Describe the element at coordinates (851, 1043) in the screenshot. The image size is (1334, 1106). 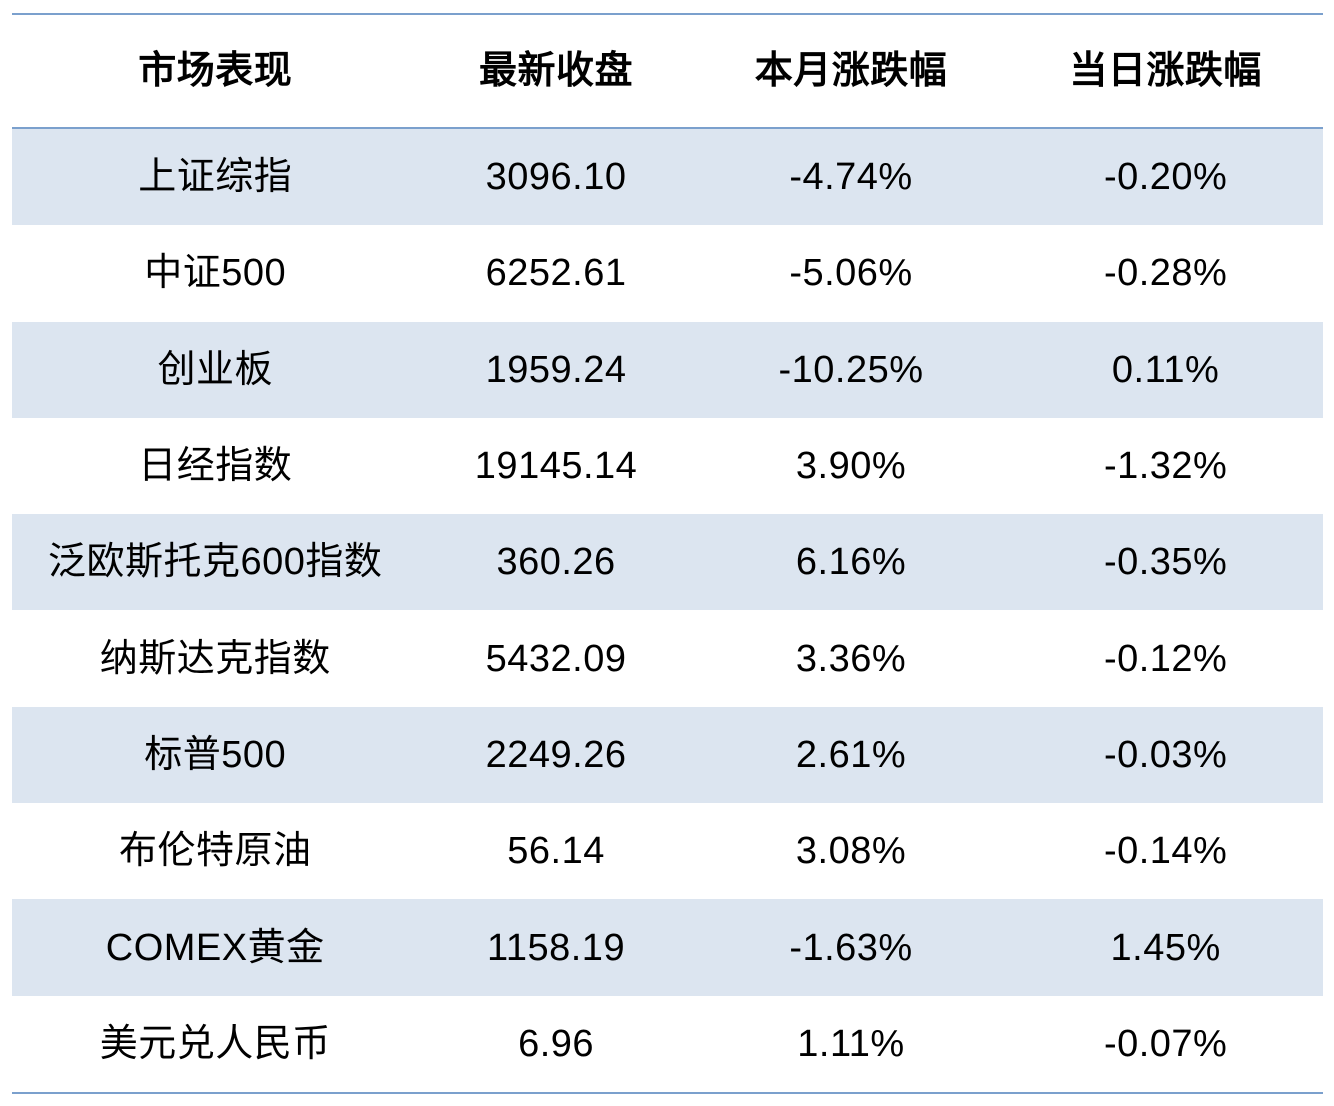
I see `cell-month-change: 1.11%` at that location.